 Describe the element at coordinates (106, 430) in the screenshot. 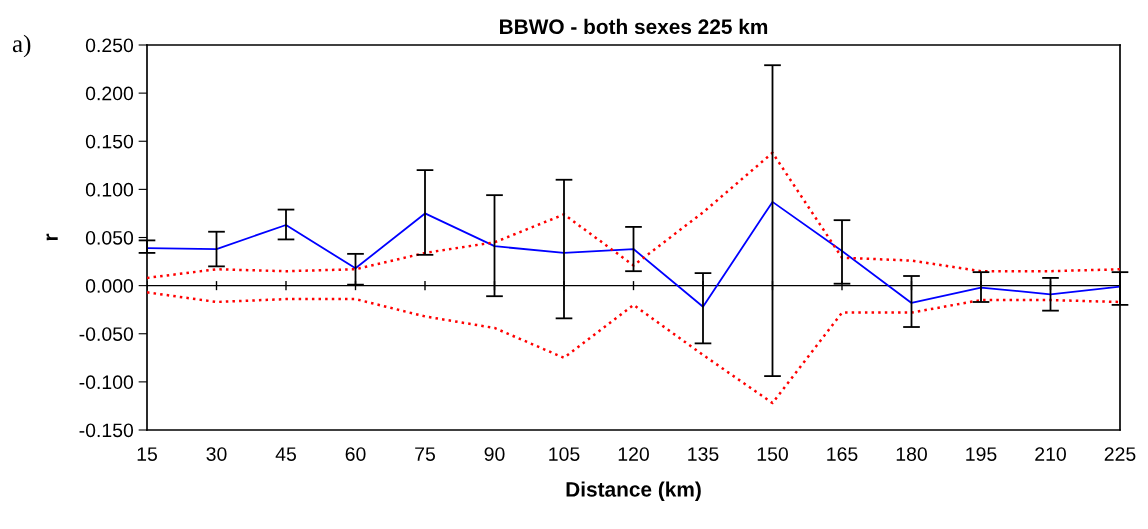

I see `y-tick-label: -0.150` at that location.